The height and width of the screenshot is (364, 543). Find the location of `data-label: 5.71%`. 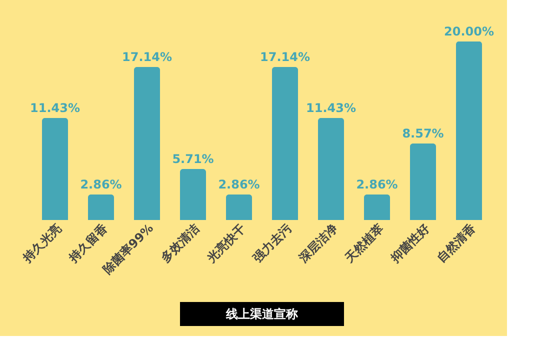

data-label: 5.71% is located at coordinates (193, 159).